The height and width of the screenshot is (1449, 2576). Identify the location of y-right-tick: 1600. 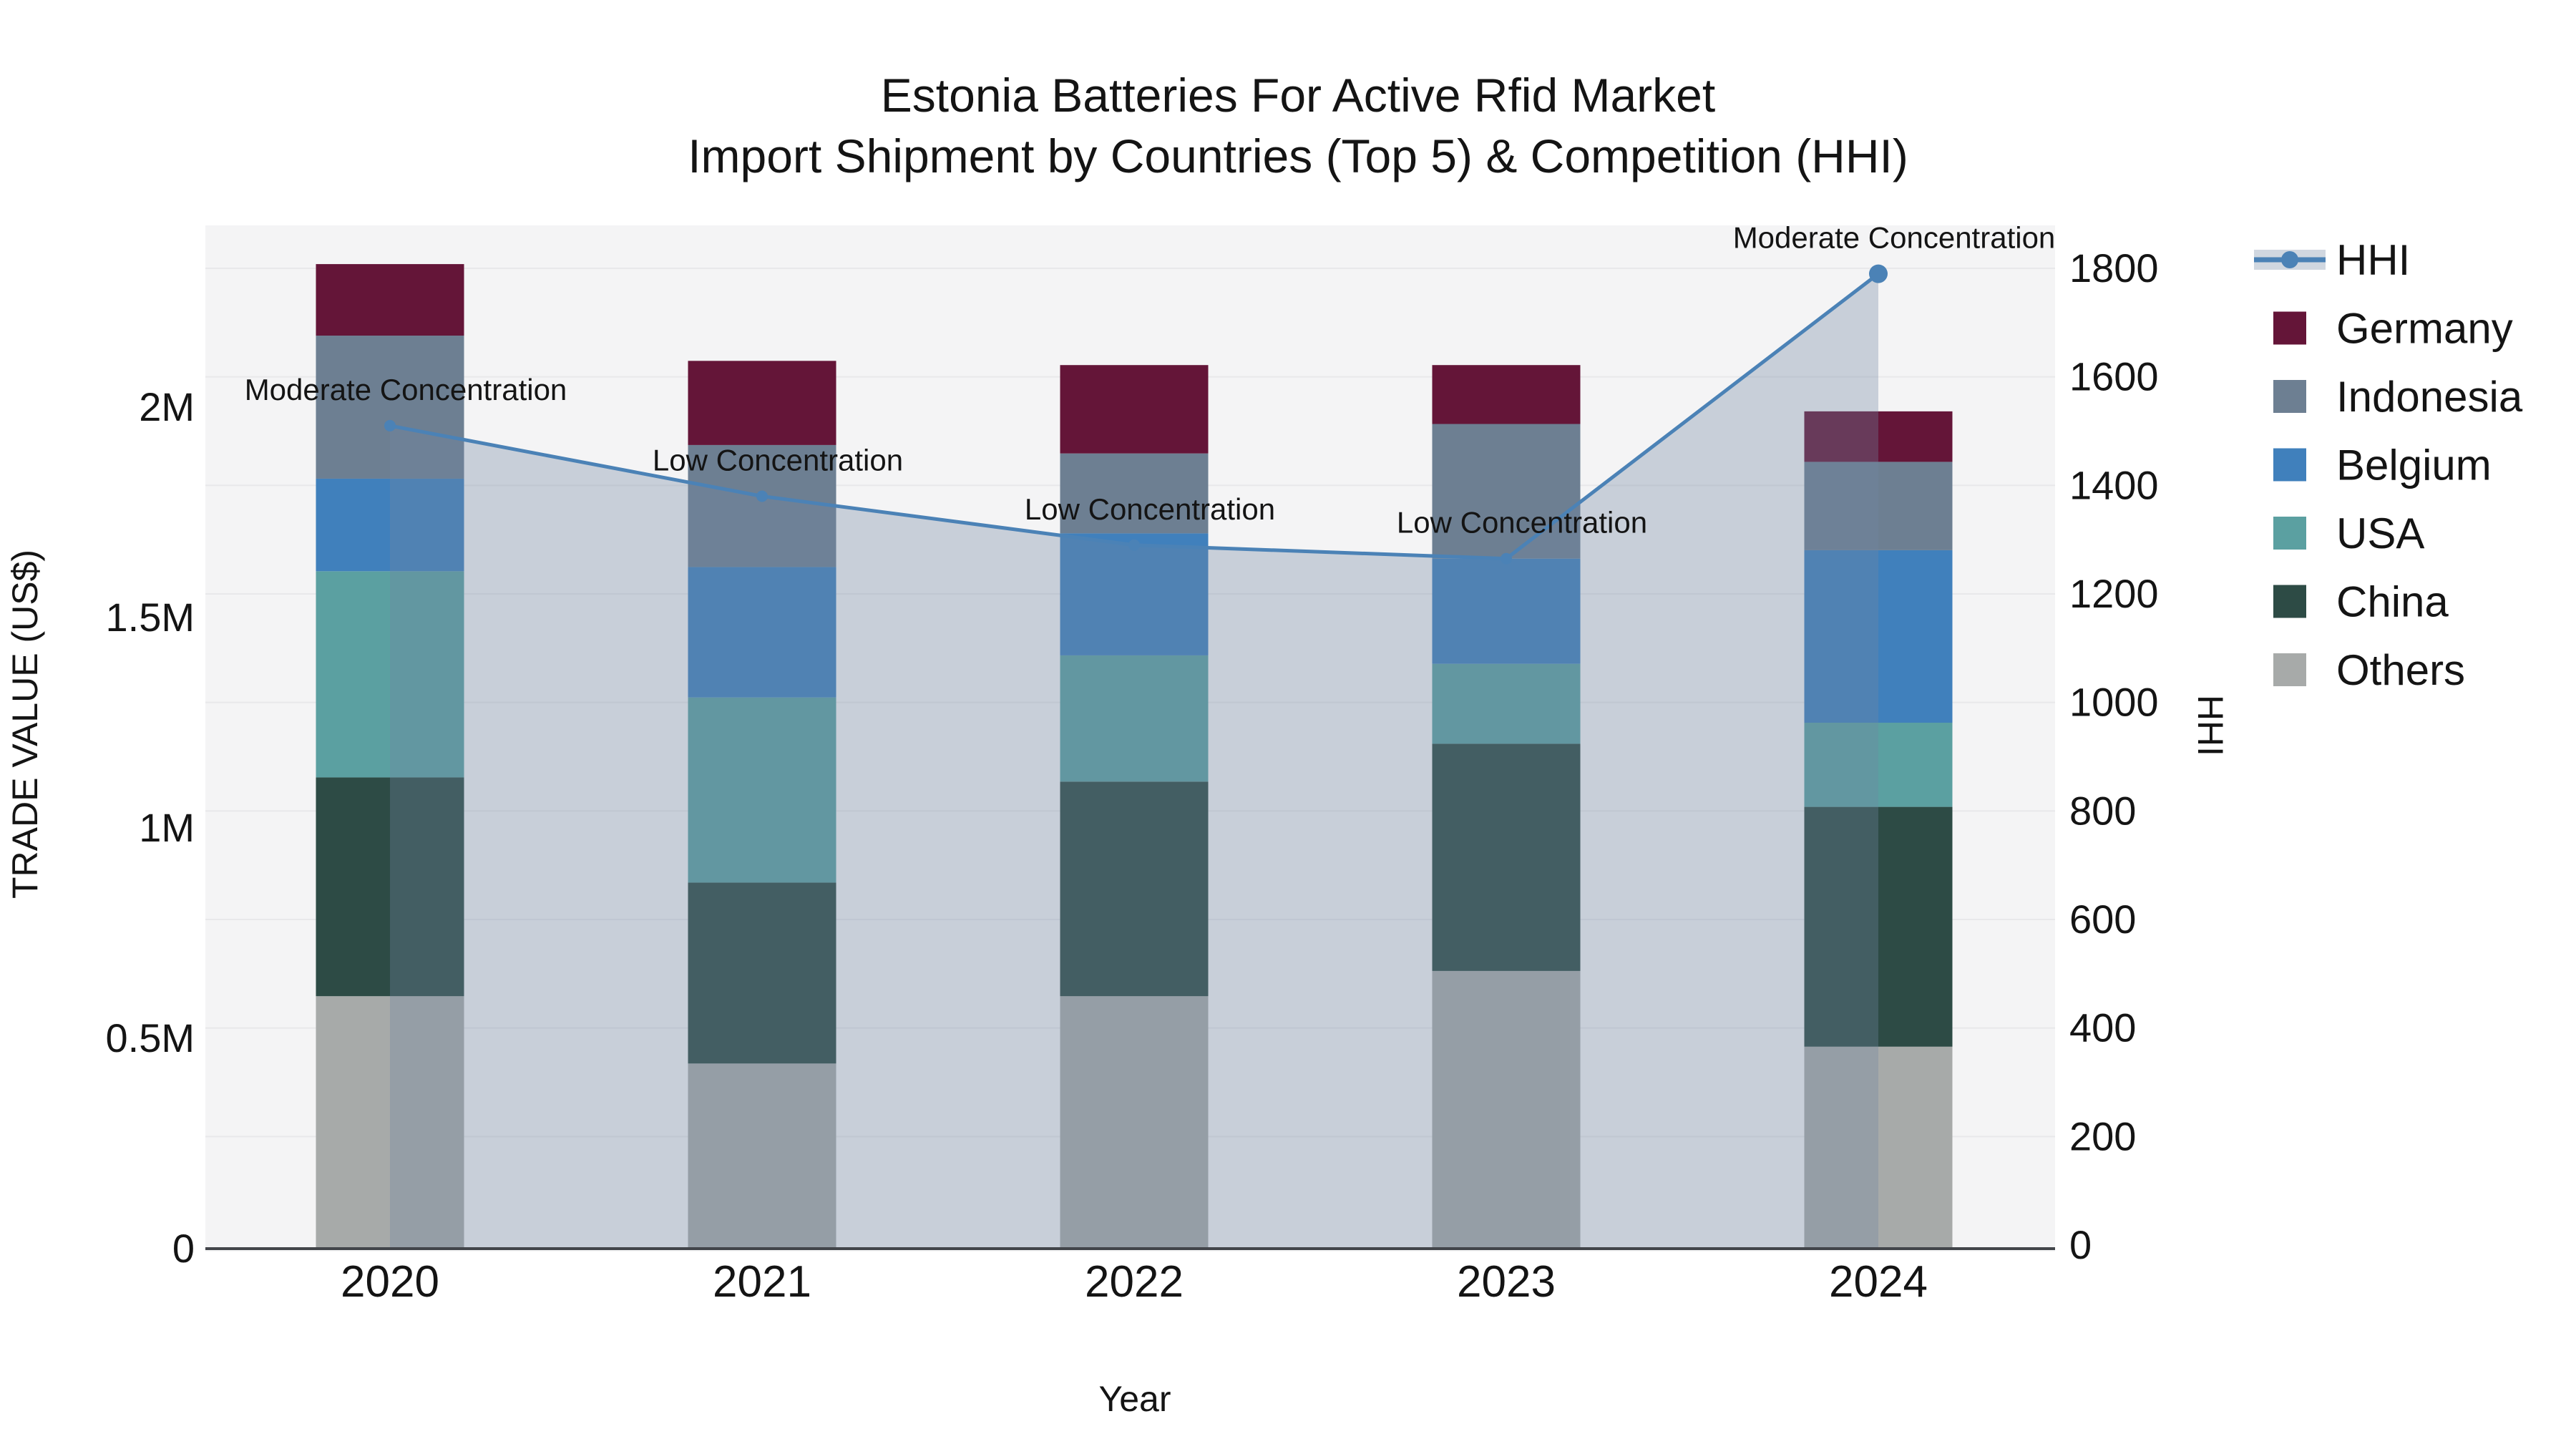
(2114, 376).